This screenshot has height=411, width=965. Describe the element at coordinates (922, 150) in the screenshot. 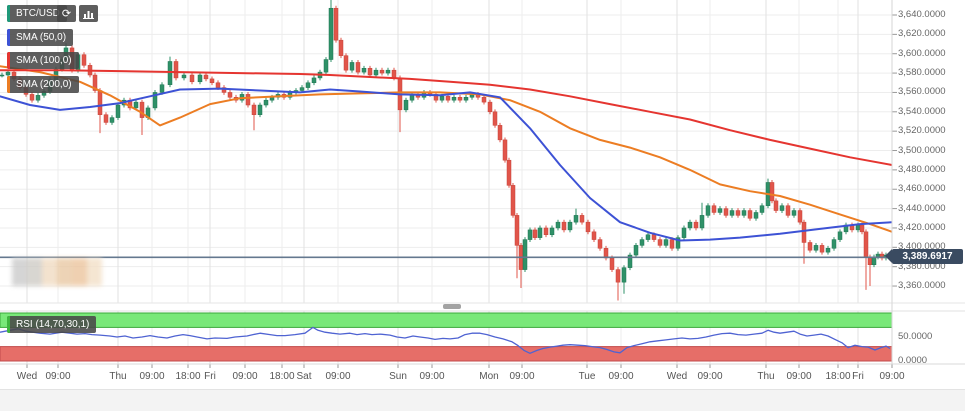

I see `price-tick-label: 3,500.0000` at that location.